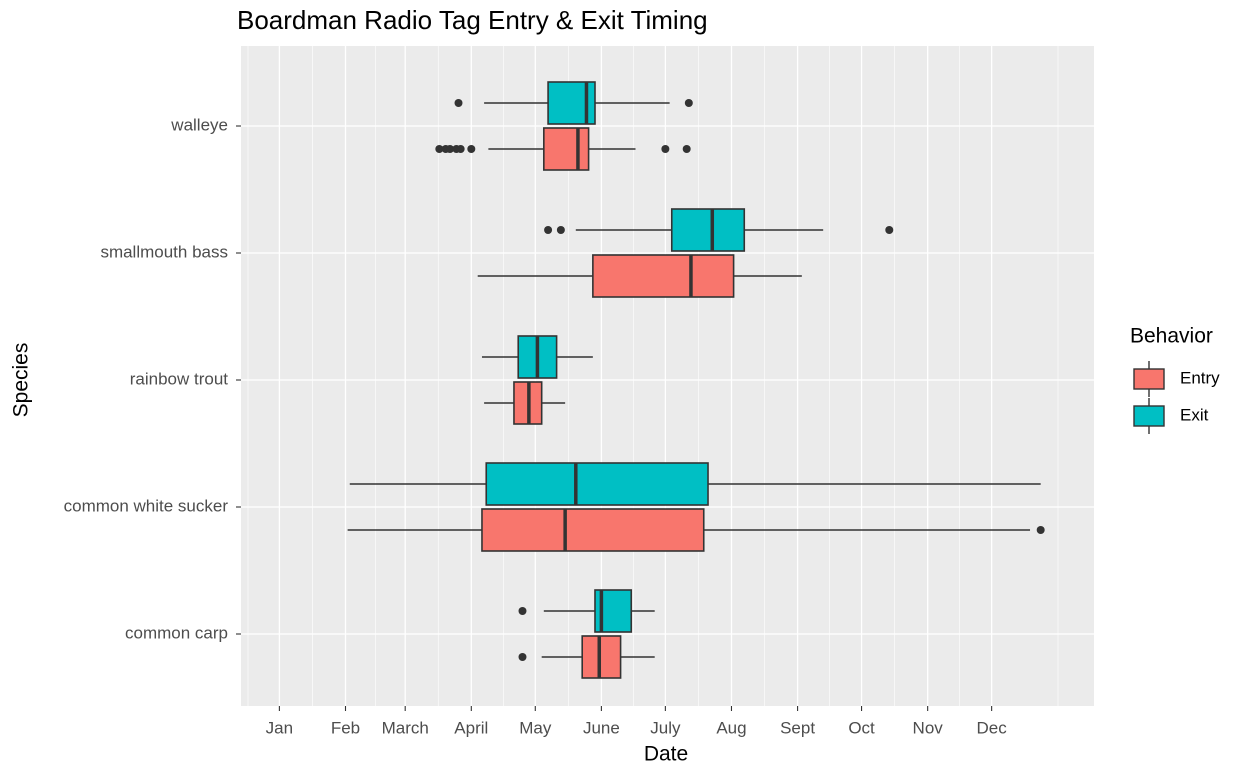 Image resolution: width=1238 pixels, height=769 pixels. What do you see at coordinates (1194, 414) in the screenshot?
I see `legend-label: Exit` at bounding box center [1194, 414].